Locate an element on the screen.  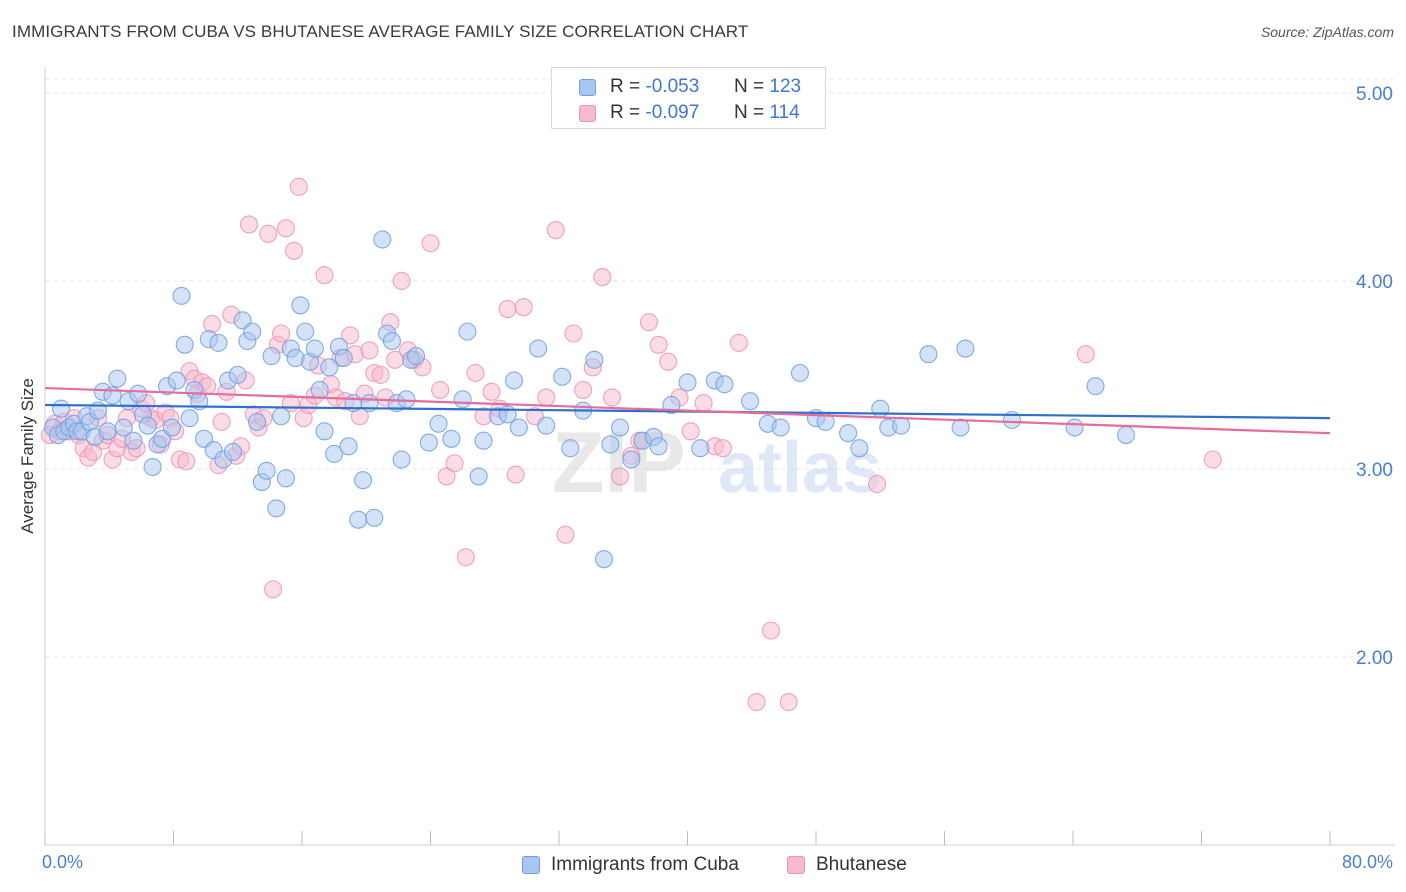
legend-r-bhutan: R = -0.097 is located at coordinates (654, 113).